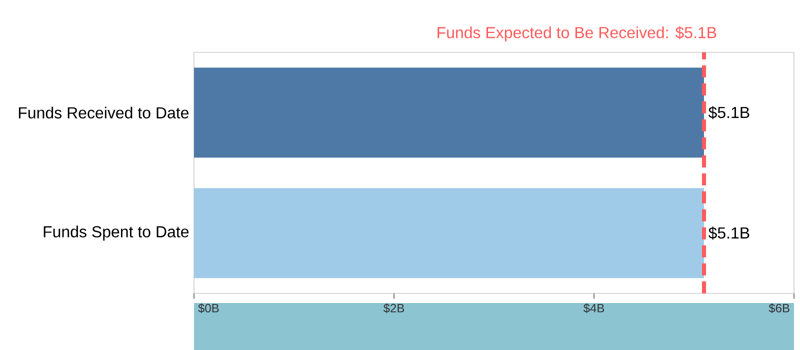 Image resolution: width=800 pixels, height=350 pixels. What do you see at coordinates (103, 112) in the screenshot?
I see `y-tick-label: Funds Received to Date` at bounding box center [103, 112].